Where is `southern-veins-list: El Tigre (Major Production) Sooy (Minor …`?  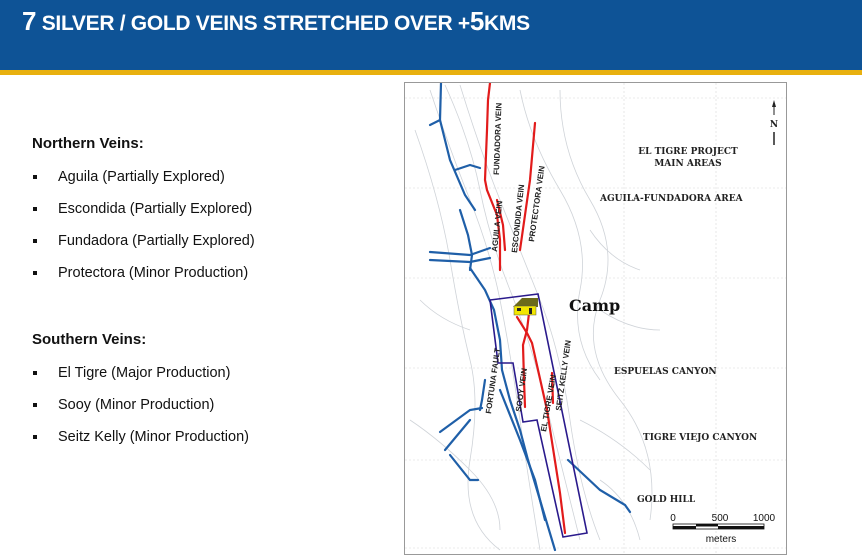
southern-veins-list: El Tigre (Major Production) Sooy (Minor … is located at coordinates (140, 411).